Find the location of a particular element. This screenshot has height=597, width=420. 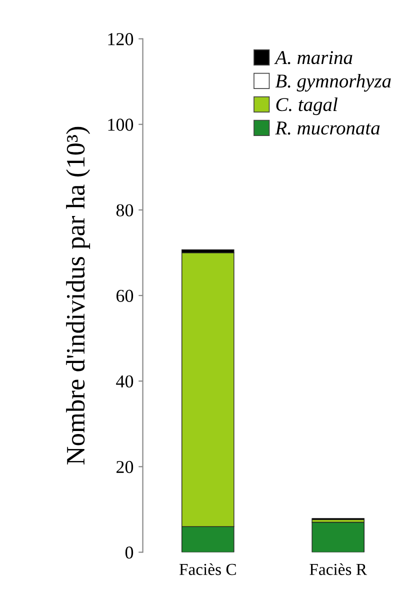

bar is located at coordinates (338, 537).